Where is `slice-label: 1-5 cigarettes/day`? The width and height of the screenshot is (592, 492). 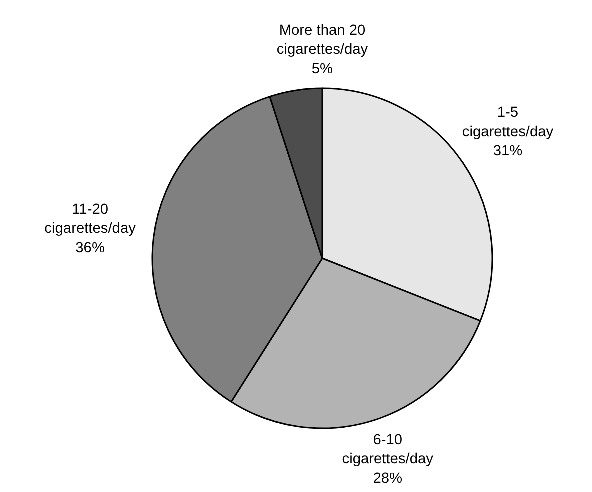
slice-label: 1-5 cigarettes/day is located at coordinates (508, 122).